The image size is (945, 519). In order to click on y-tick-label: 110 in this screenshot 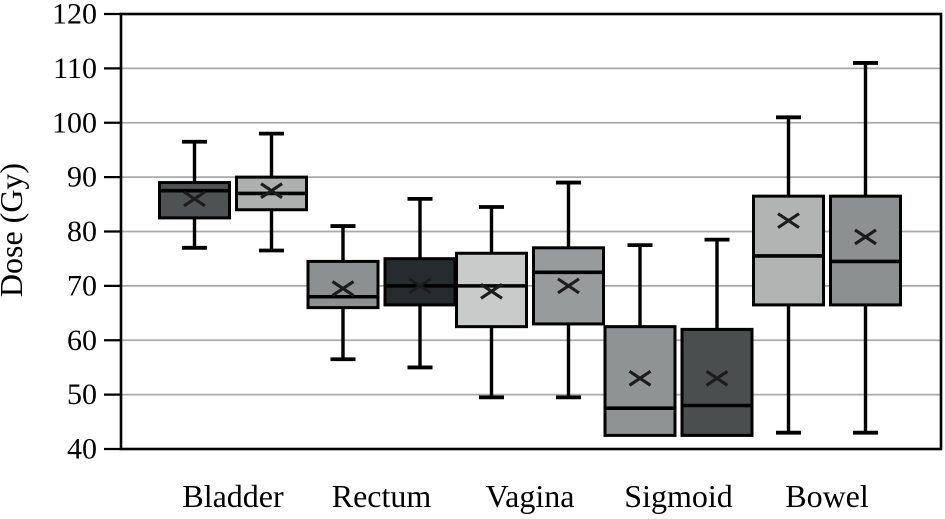, I will do `click(75, 68)`.